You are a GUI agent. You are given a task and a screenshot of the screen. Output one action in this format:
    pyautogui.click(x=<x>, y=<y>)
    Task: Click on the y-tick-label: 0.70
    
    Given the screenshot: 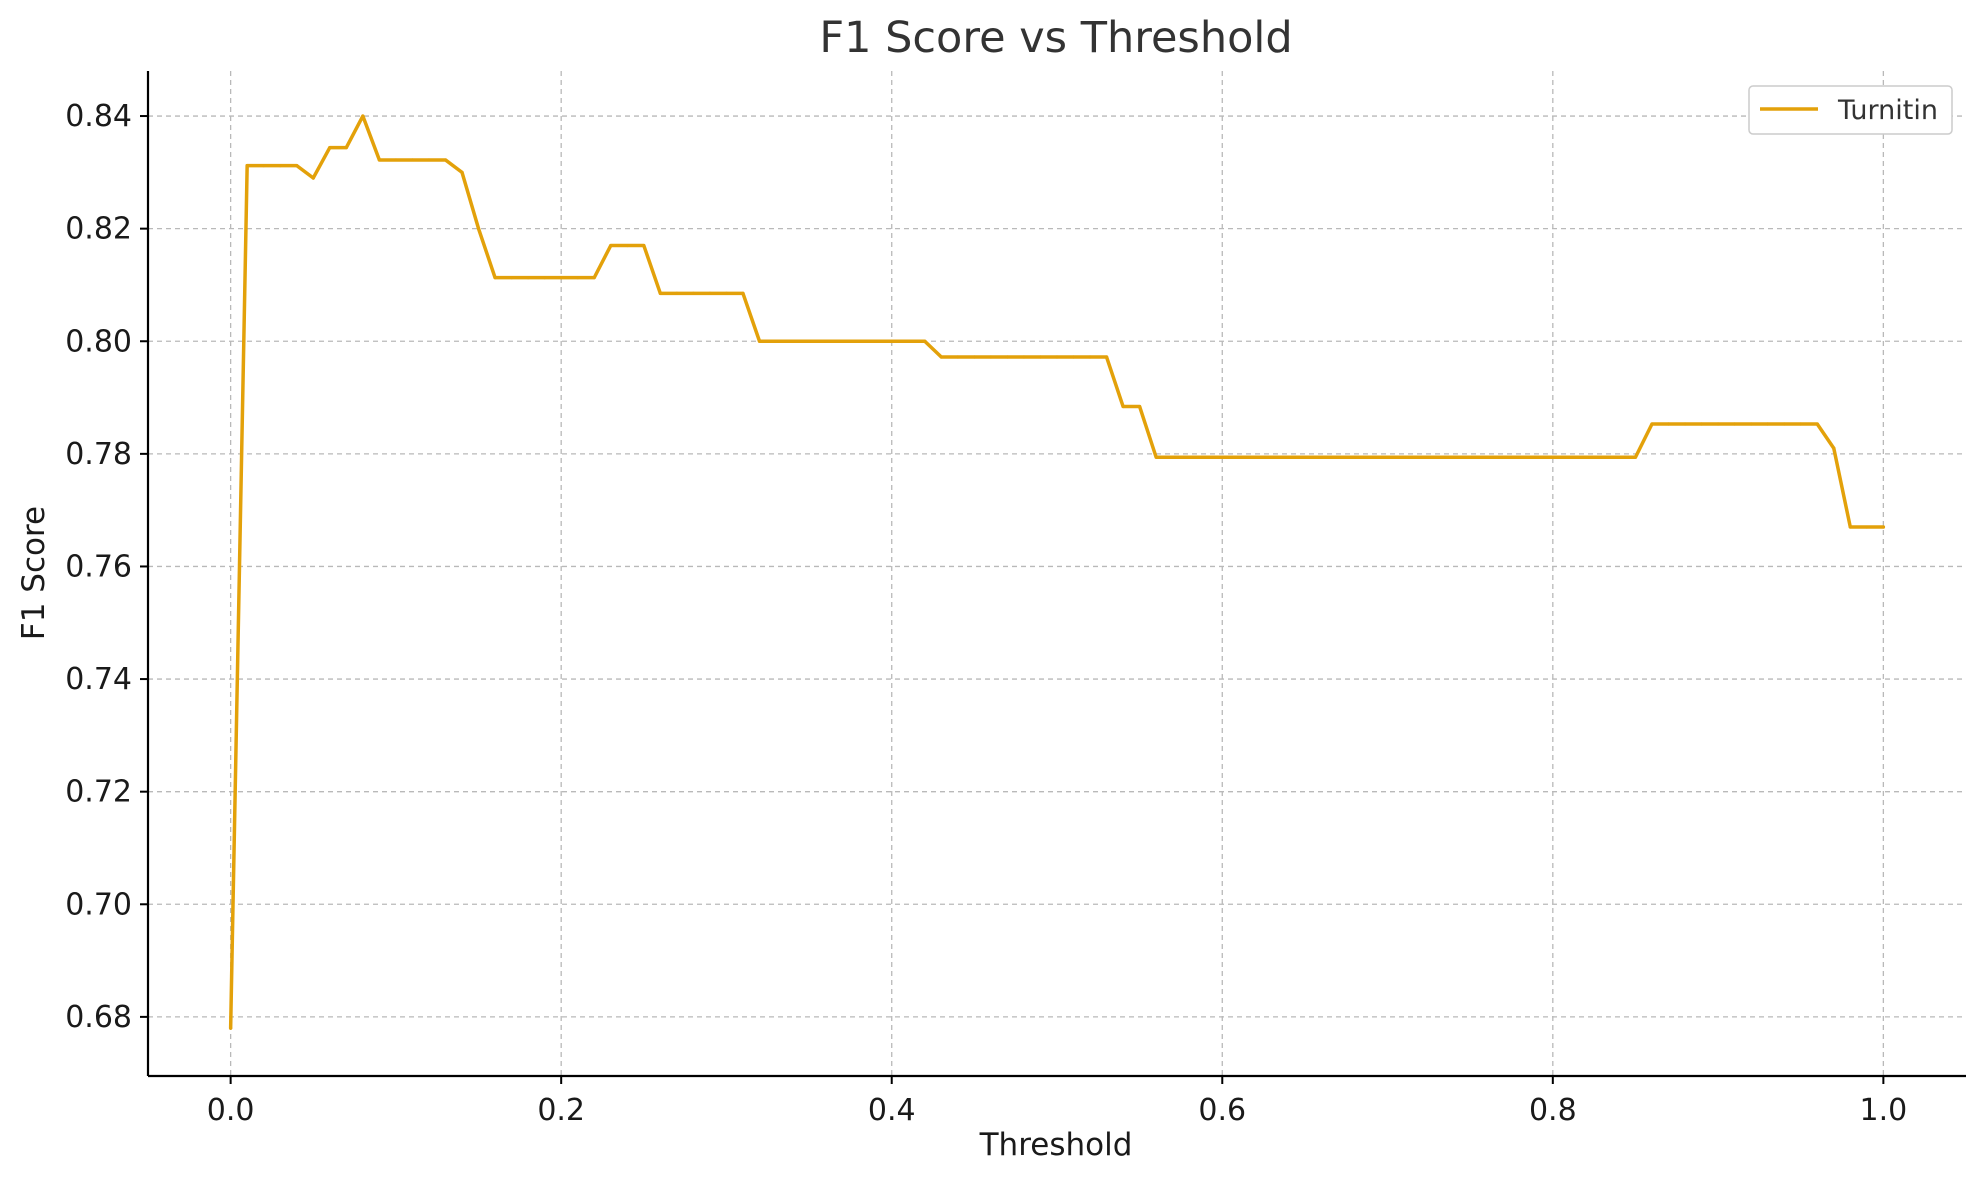 What is the action you would take?
    pyautogui.click(x=98, y=904)
    